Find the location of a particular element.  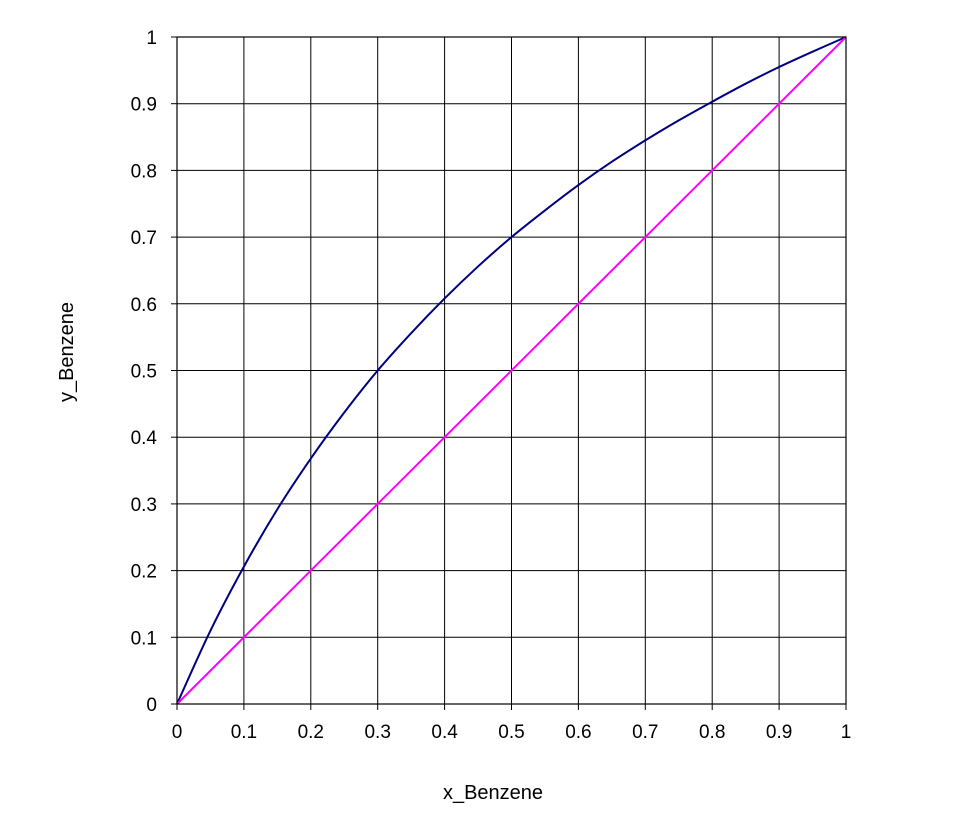

y-tick-label: 0.5 is located at coordinates (144, 372).